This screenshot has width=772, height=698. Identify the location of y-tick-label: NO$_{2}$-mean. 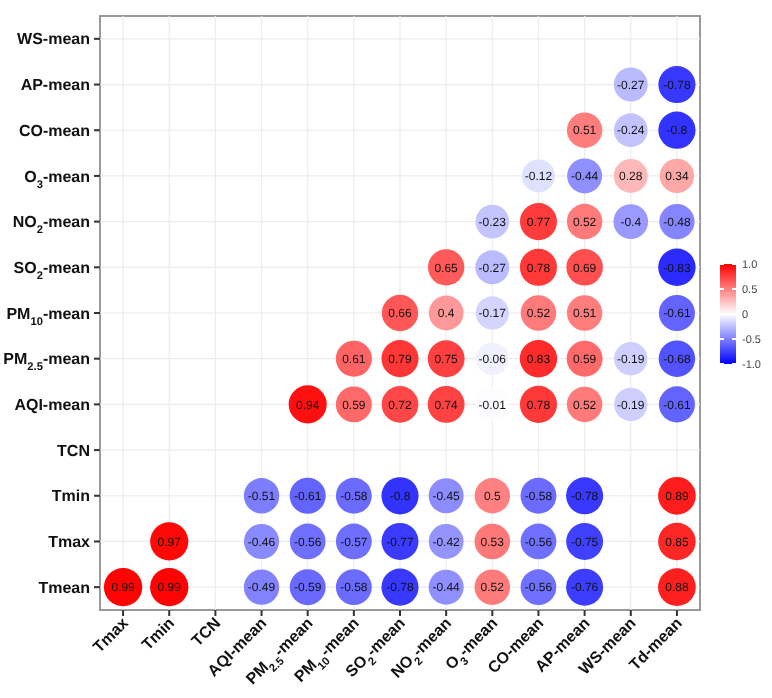
(51, 225).